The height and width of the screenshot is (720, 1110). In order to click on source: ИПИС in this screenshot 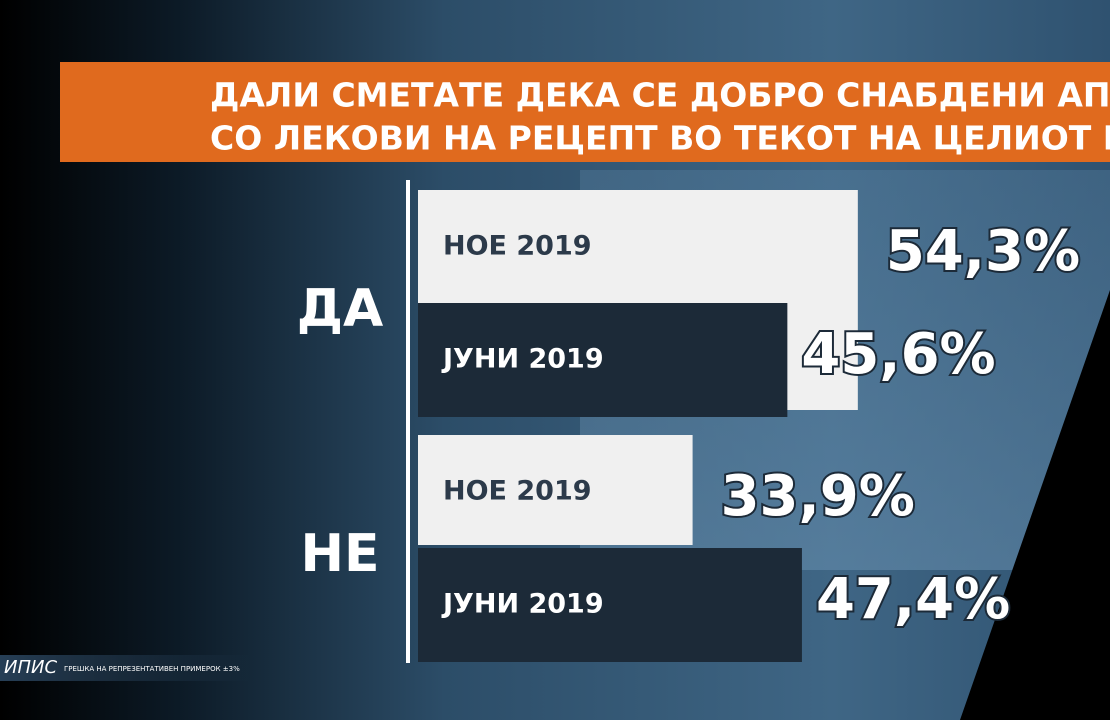, I will do `click(30, 667)`.